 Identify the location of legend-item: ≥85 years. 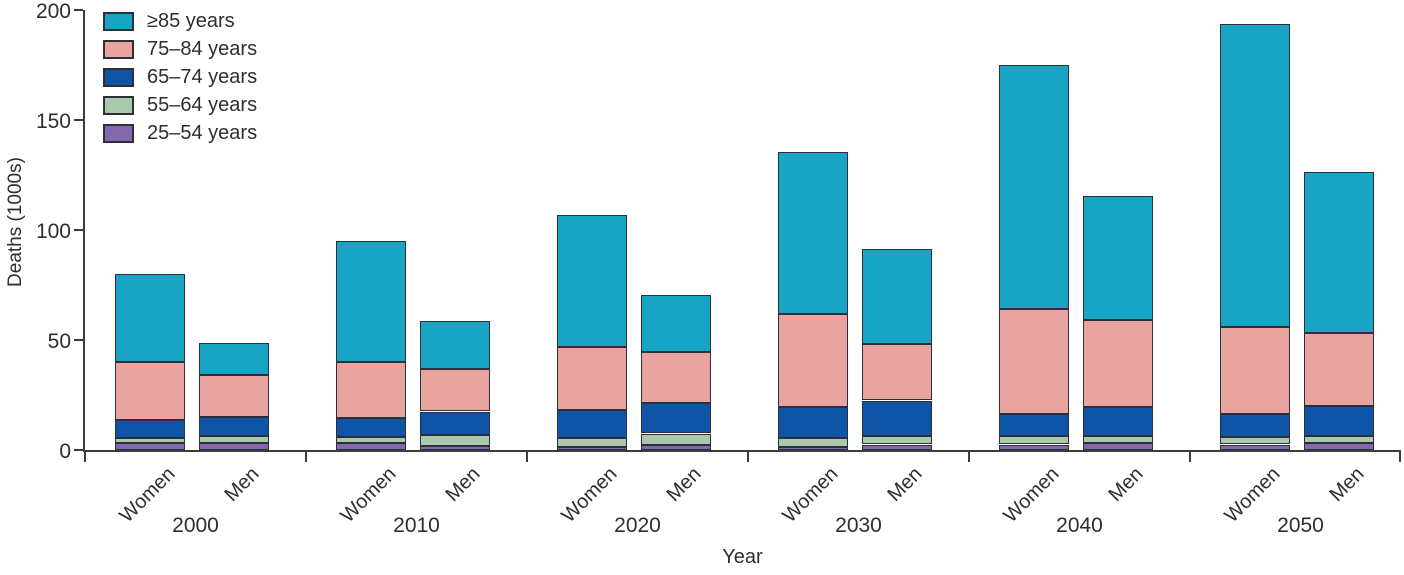
(180, 21).